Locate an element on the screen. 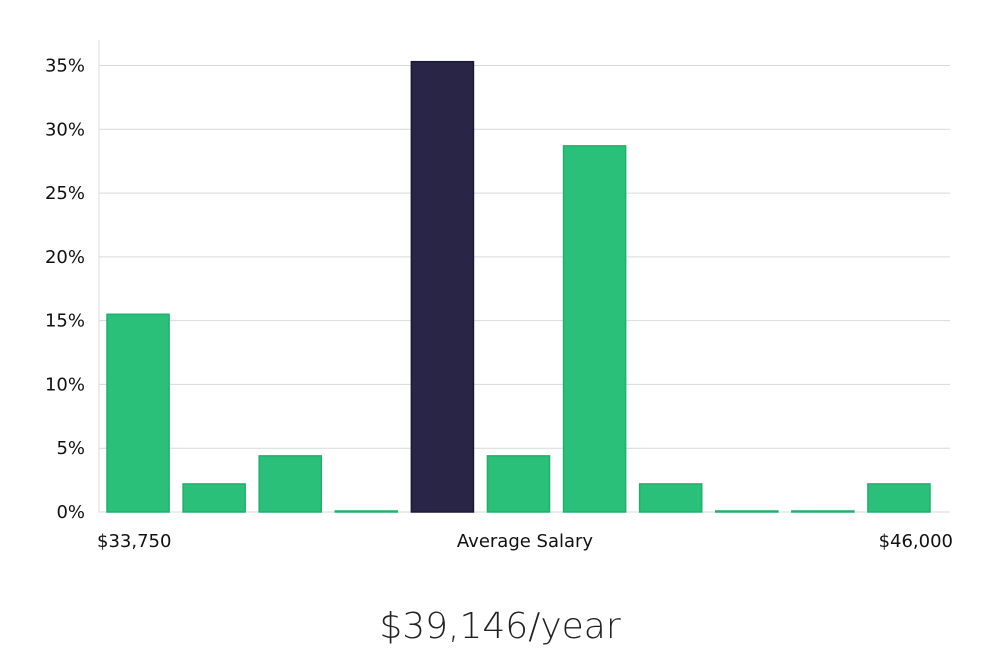 The width and height of the screenshot is (1000, 660). y-tick-label-5: 5% is located at coordinates (70, 448).